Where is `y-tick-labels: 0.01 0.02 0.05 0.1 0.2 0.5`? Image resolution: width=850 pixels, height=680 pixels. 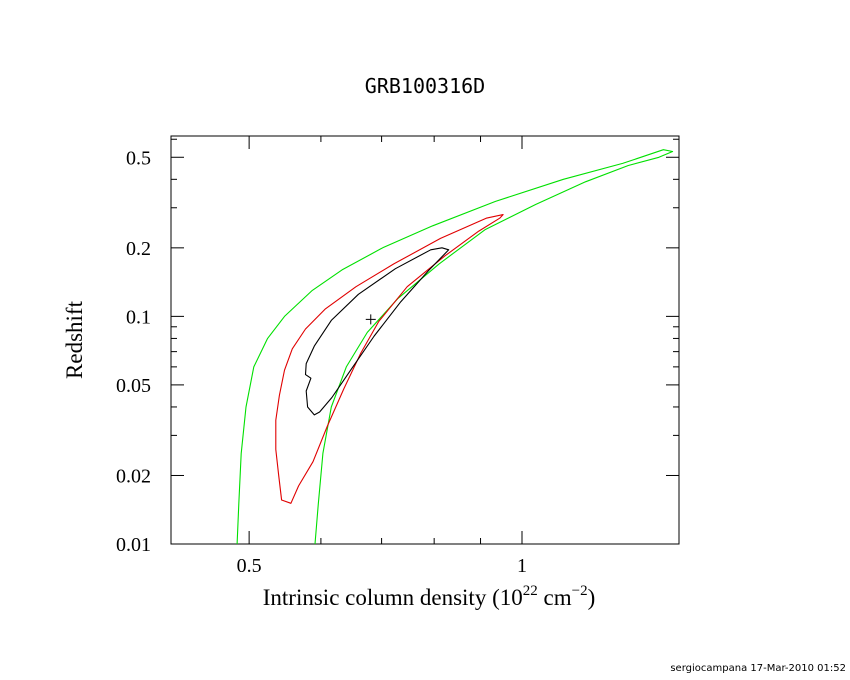
y-tick-labels: 0.01 0.02 0.05 0.1 0.2 0.5 is located at coordinates (133, 351).